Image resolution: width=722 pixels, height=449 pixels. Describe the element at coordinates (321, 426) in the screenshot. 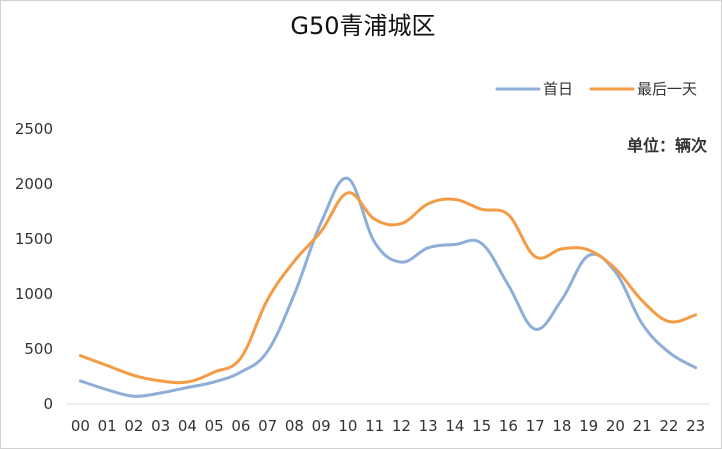

I see `x-tick-label: 09` at that location.